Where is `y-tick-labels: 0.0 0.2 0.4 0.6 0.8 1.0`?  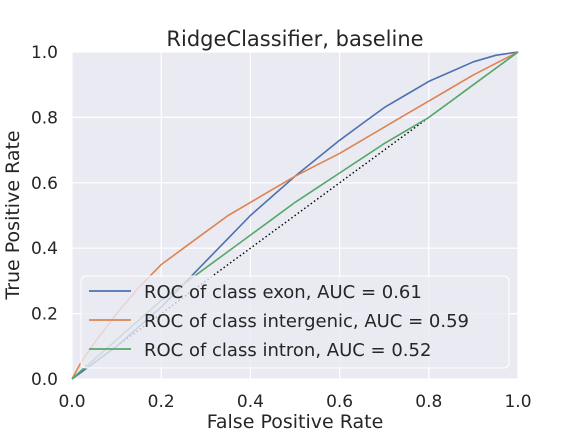 y-tick-labels: 0.0 0.2 0.4 0.6 0.8 1.0 is located at coordinates (44, 216).